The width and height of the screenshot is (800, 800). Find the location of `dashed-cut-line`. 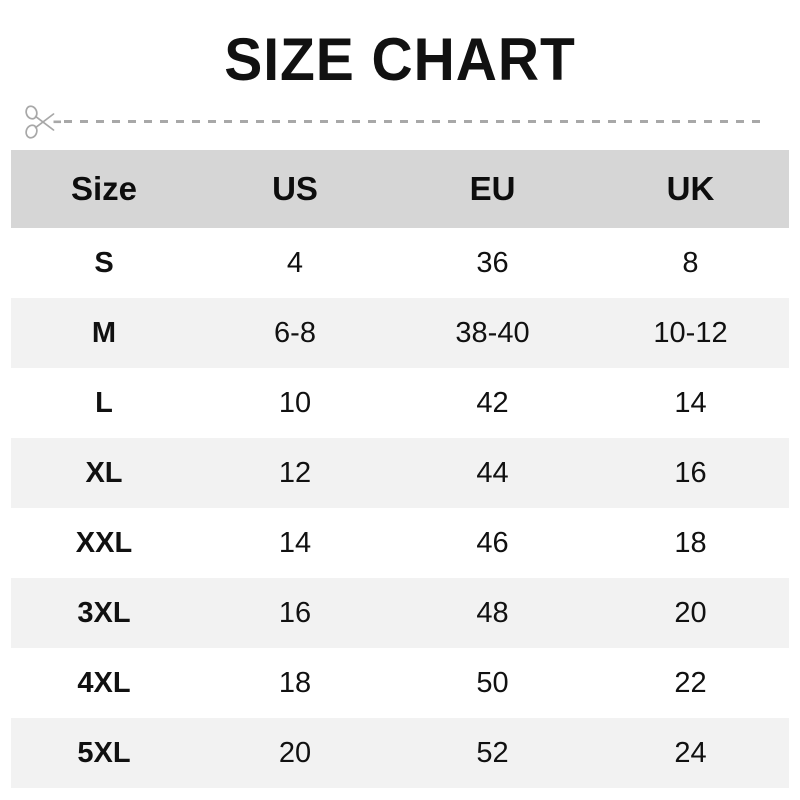

dashed-cut-line is located at coordinates (415, 121).